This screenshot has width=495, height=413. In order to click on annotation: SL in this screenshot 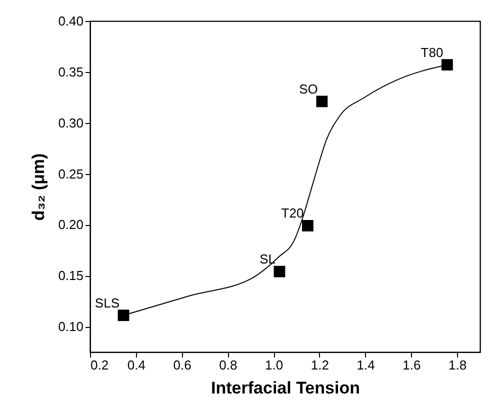, I will do `click(268, 259)`.